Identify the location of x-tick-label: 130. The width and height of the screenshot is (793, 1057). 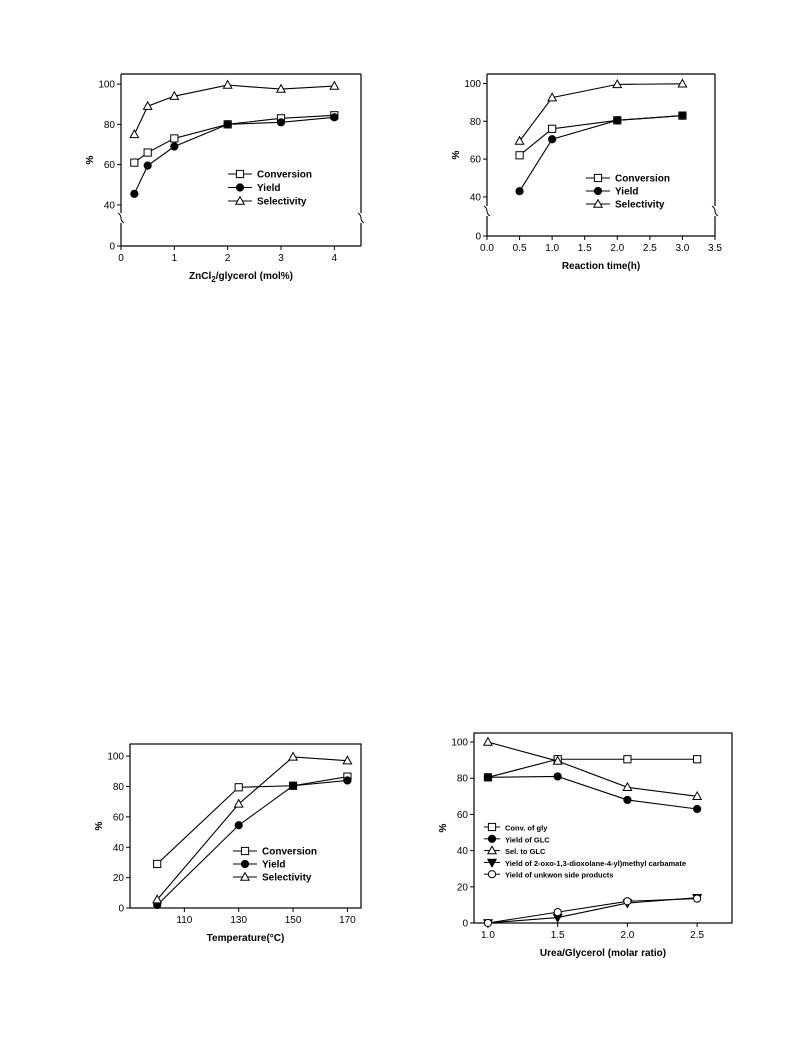
(238, 920).